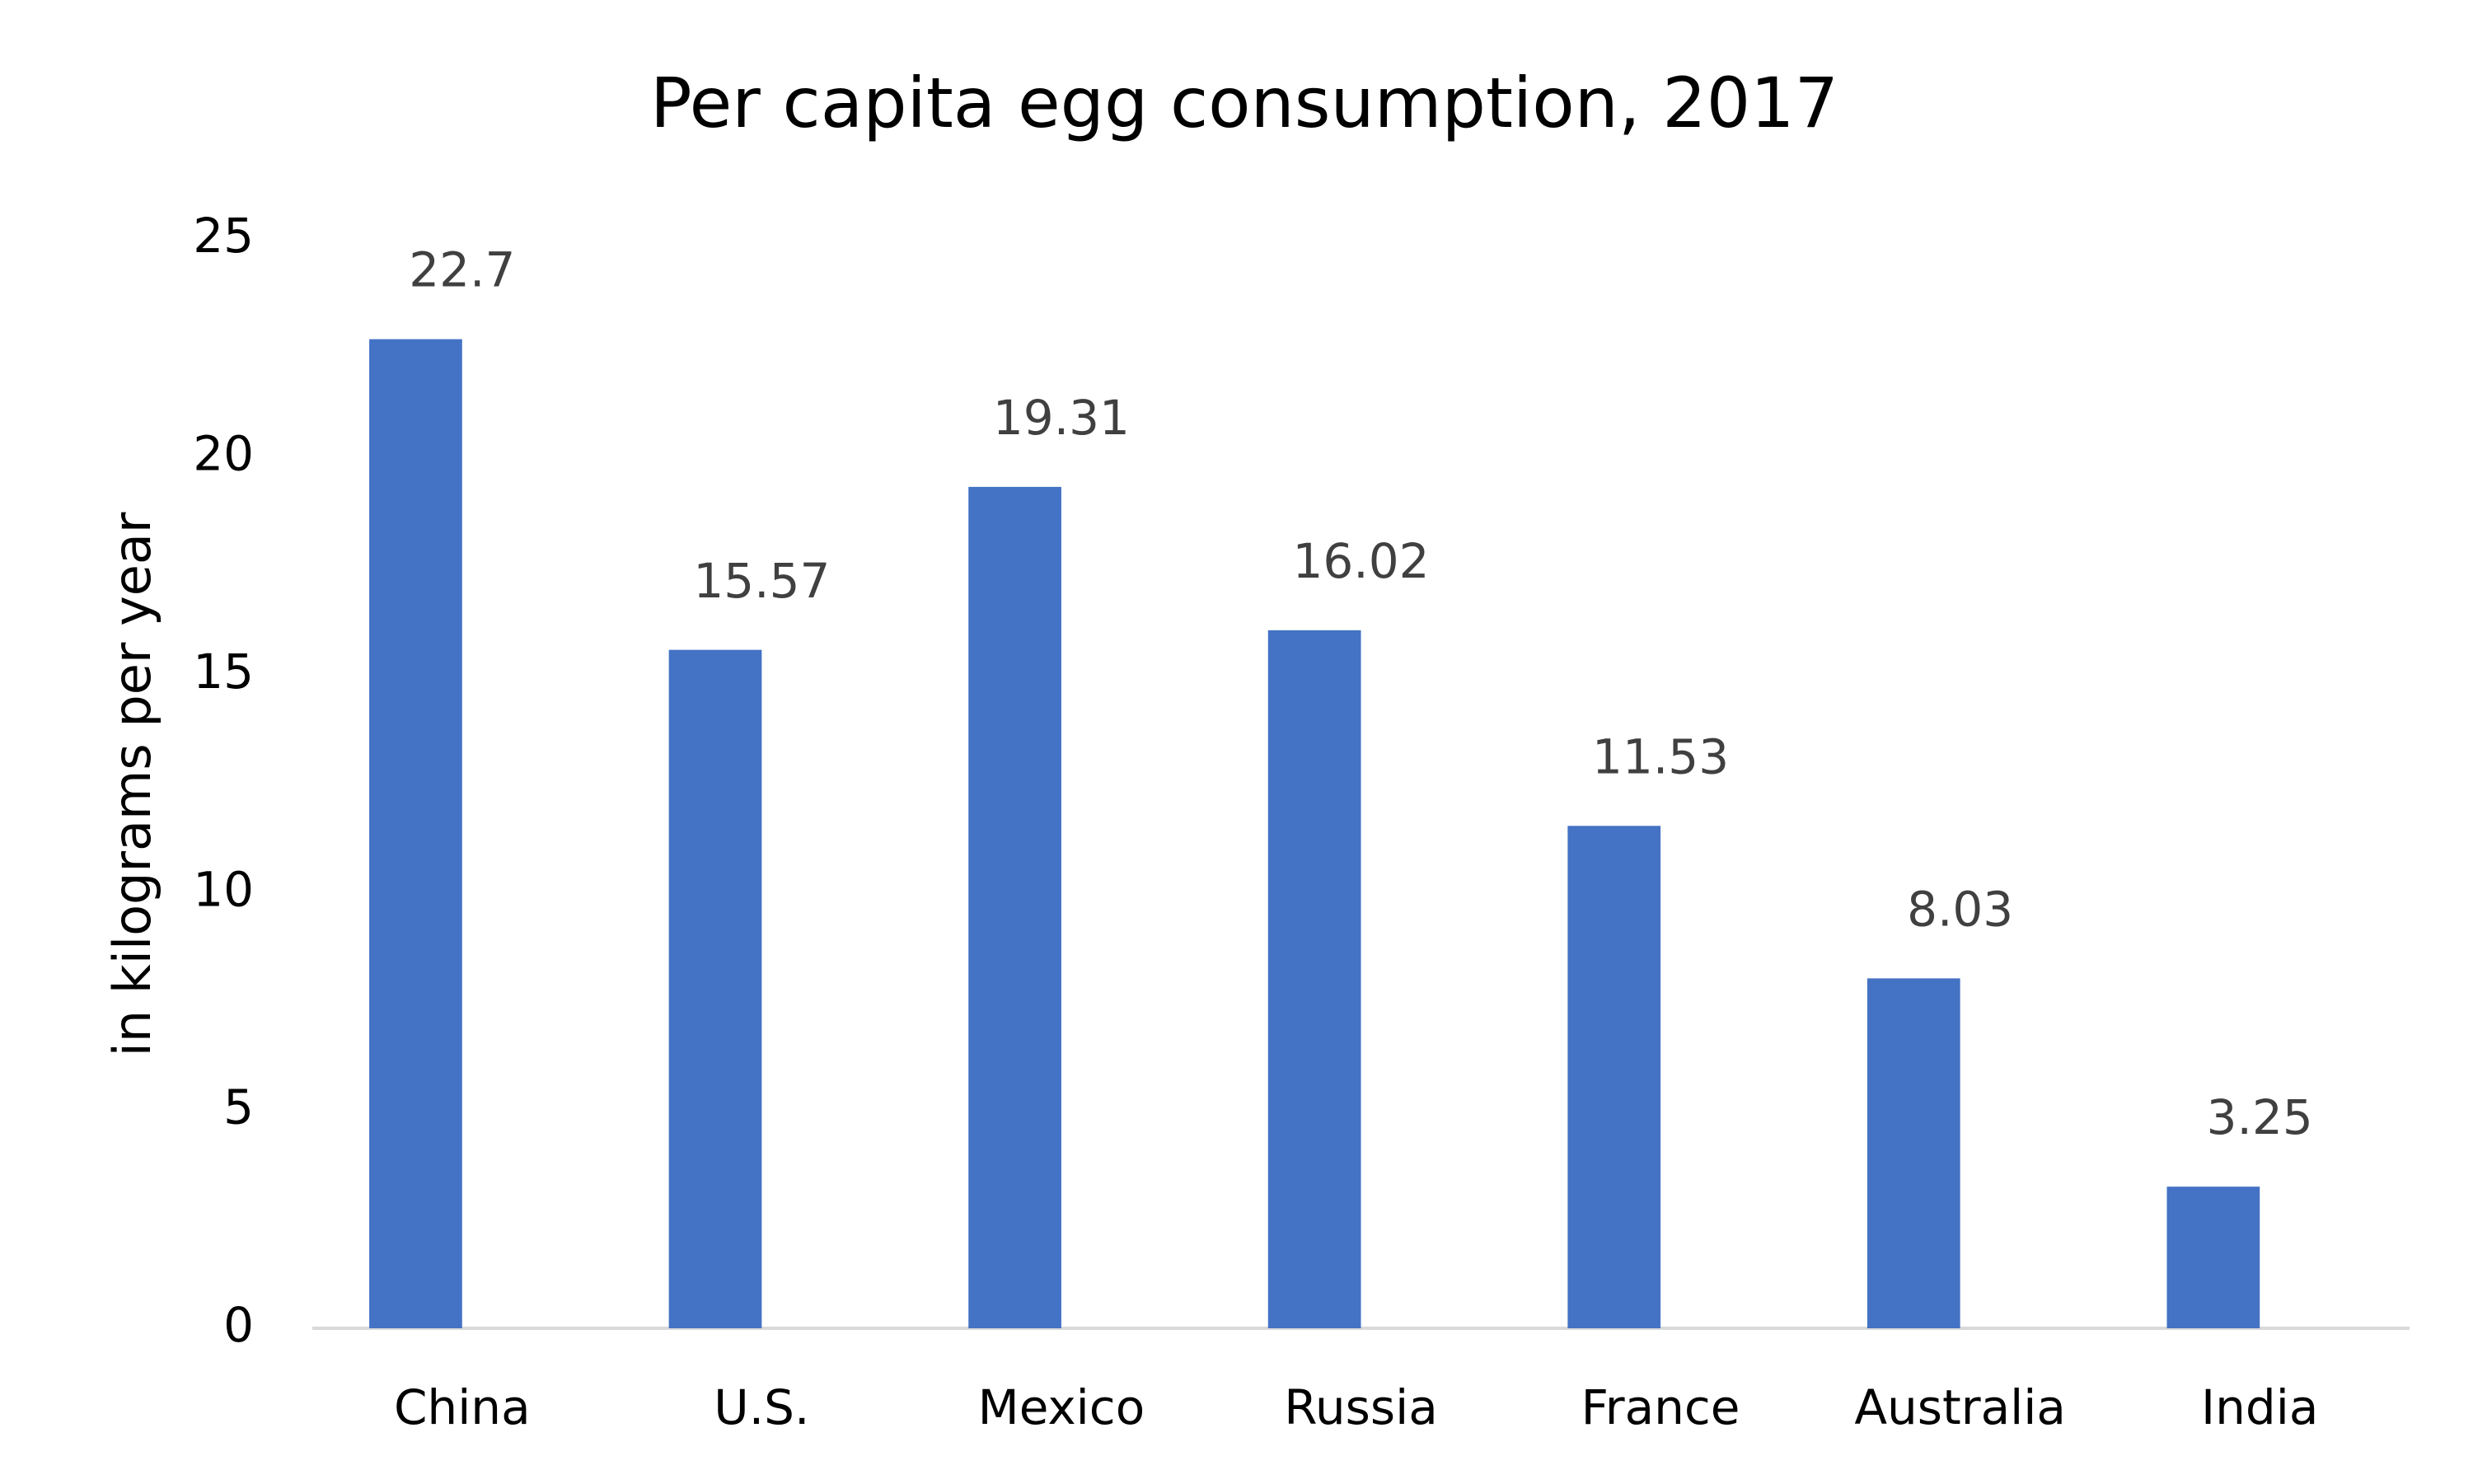 The width and height of the screenshot is (2473, 1484). What do you see at coordinates (1361, 1407) in the screenshot?
I see `x-tick-label: Russia` at bounding box center [1361, 1407].